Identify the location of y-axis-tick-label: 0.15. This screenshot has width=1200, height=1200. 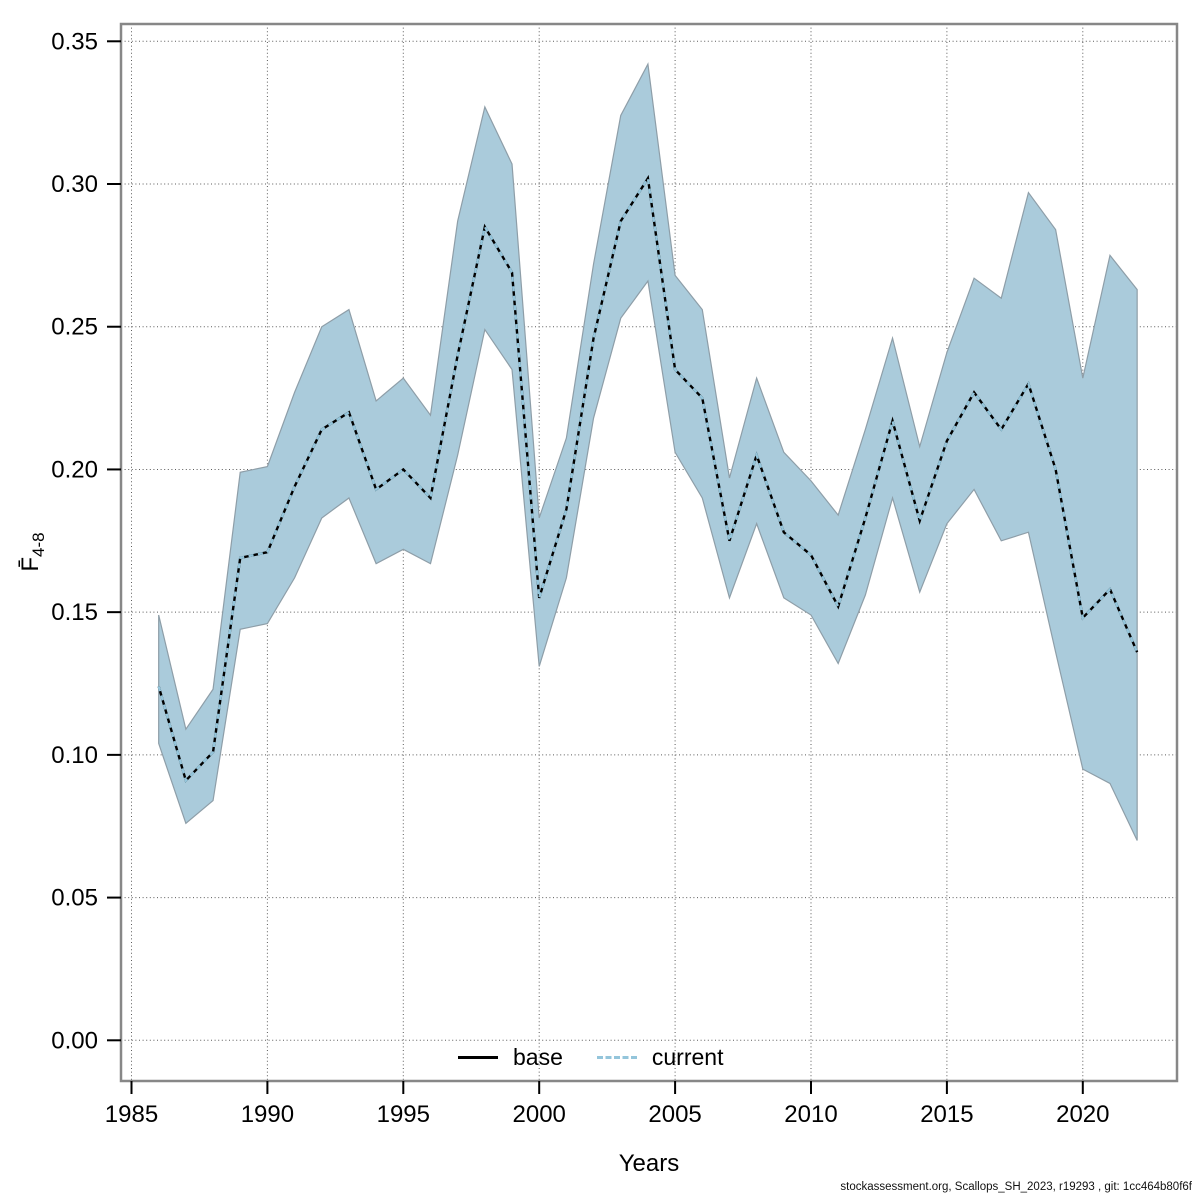
(74, 612).